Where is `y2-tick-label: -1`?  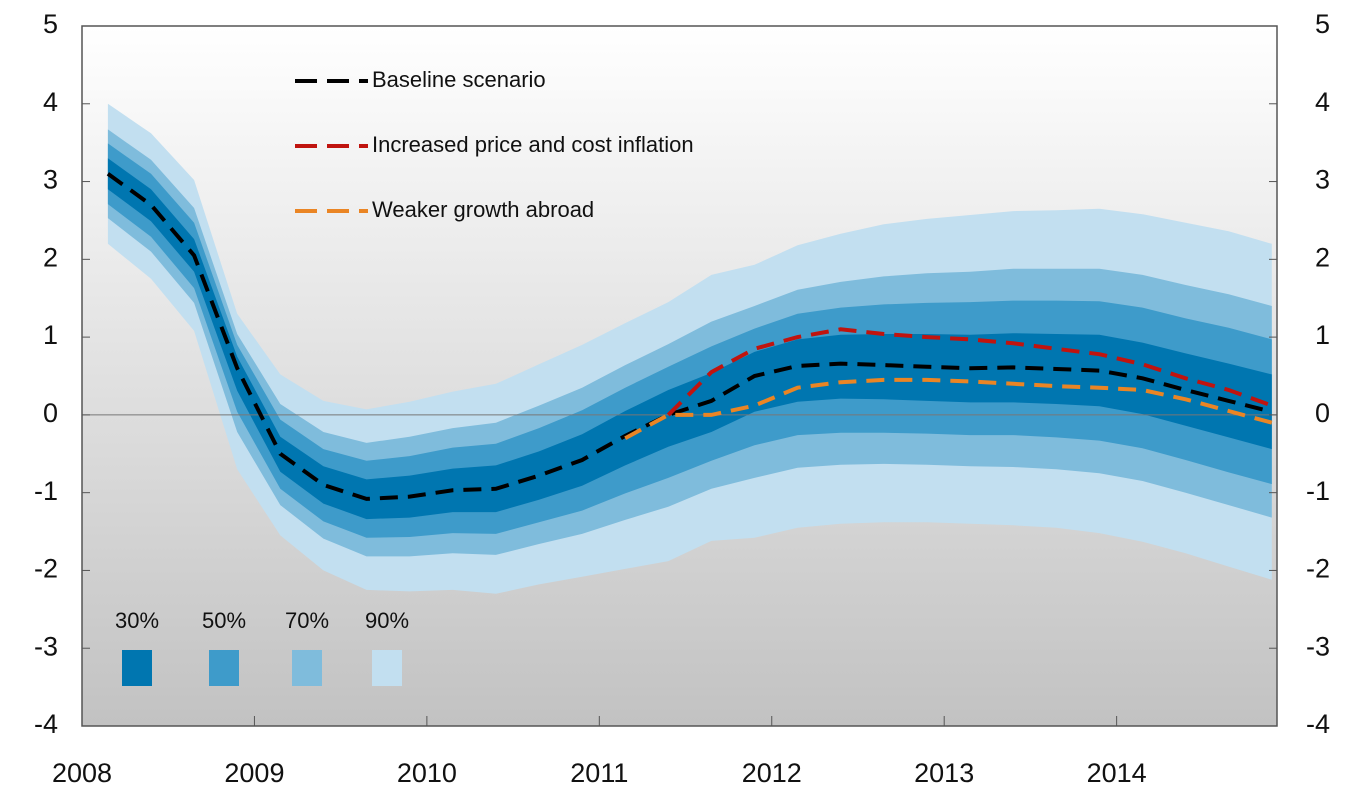
y2-tick-label: -1 is located at coordinates (1318, 491).